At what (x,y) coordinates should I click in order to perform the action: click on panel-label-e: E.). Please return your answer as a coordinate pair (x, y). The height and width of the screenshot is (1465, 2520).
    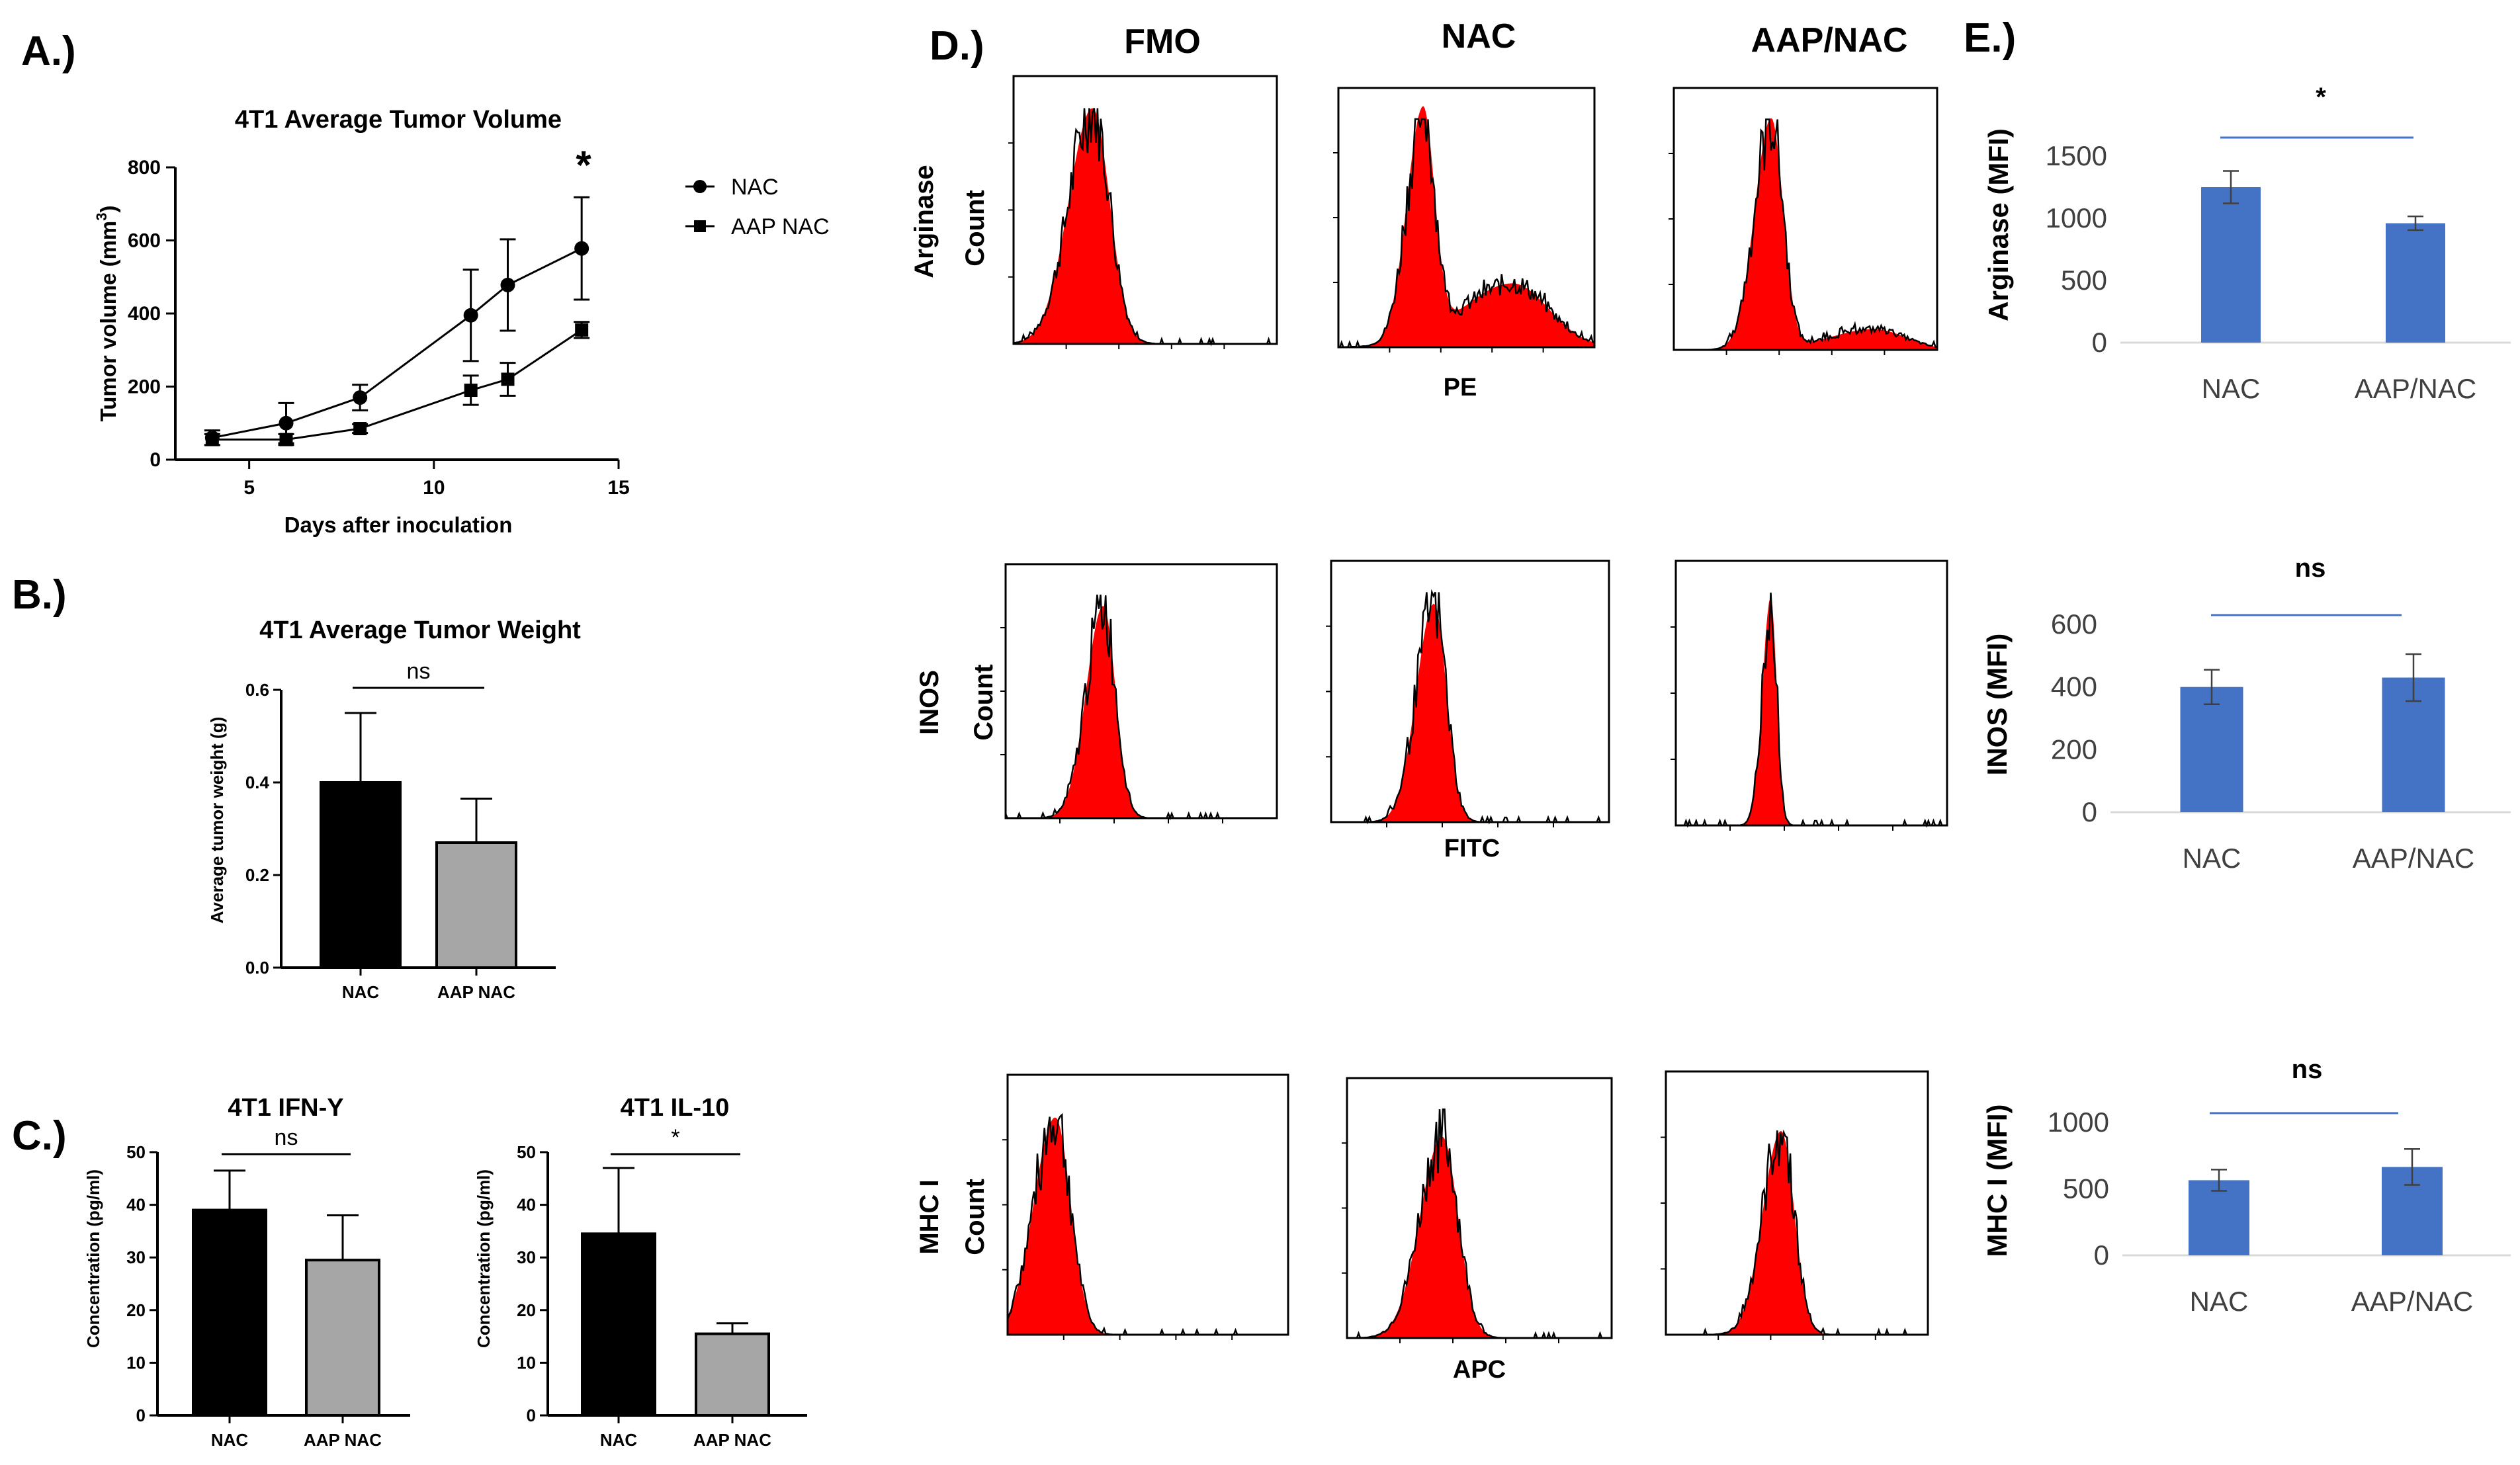
    Looking at the image, I should click on (1990, 38).